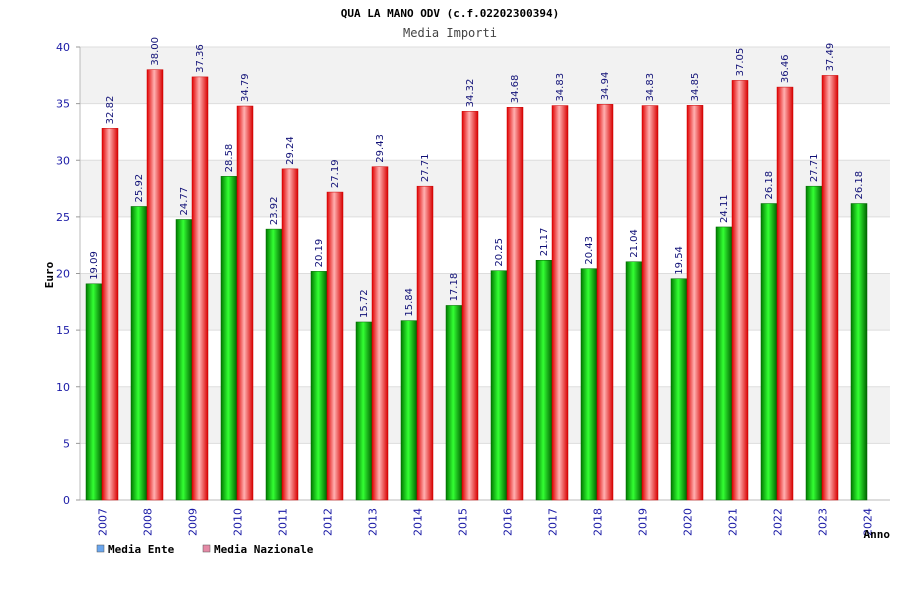 The image size is (900, 600). What do you see at coordinates (290, 334) in the screenshot?
I see `bar-media-nazionale-2011` at bounding box center [290, 334].